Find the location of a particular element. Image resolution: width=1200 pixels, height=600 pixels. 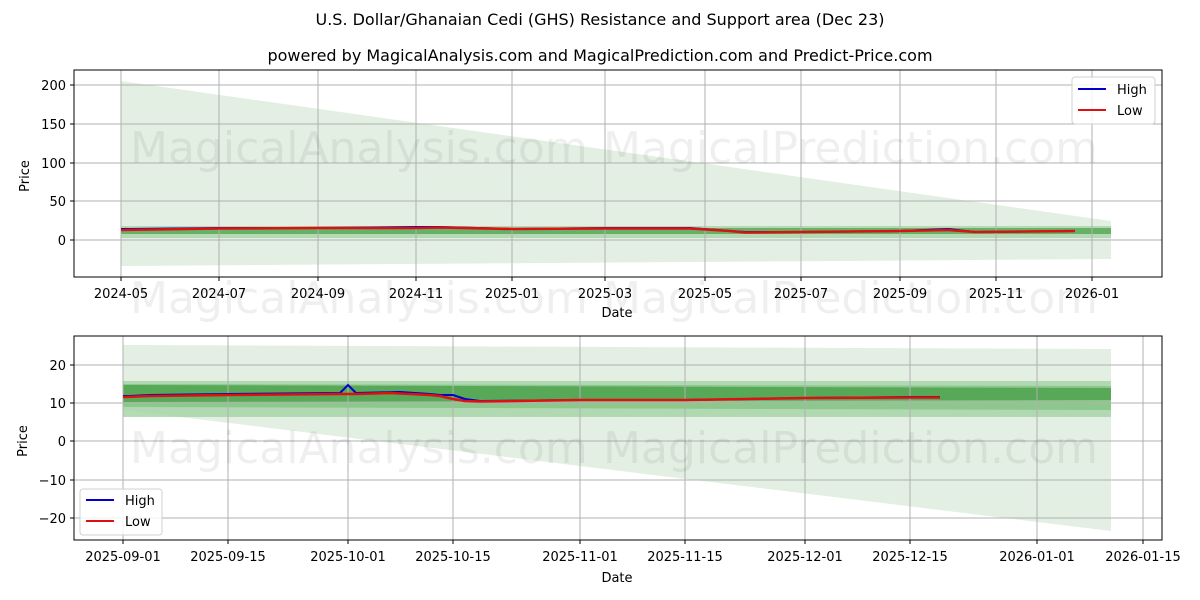

svg-text: −10 is located at coordinates (52, 481).